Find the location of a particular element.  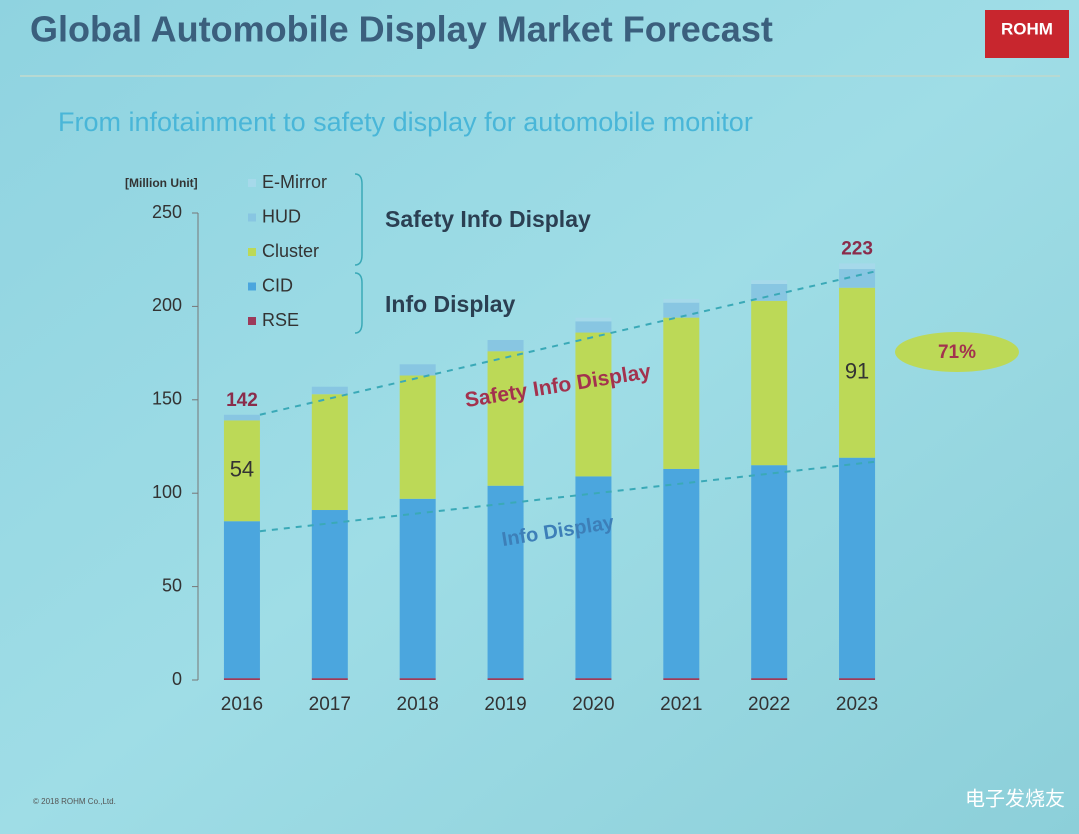

legend-label: Cluster is located at coordinates (290, 251).